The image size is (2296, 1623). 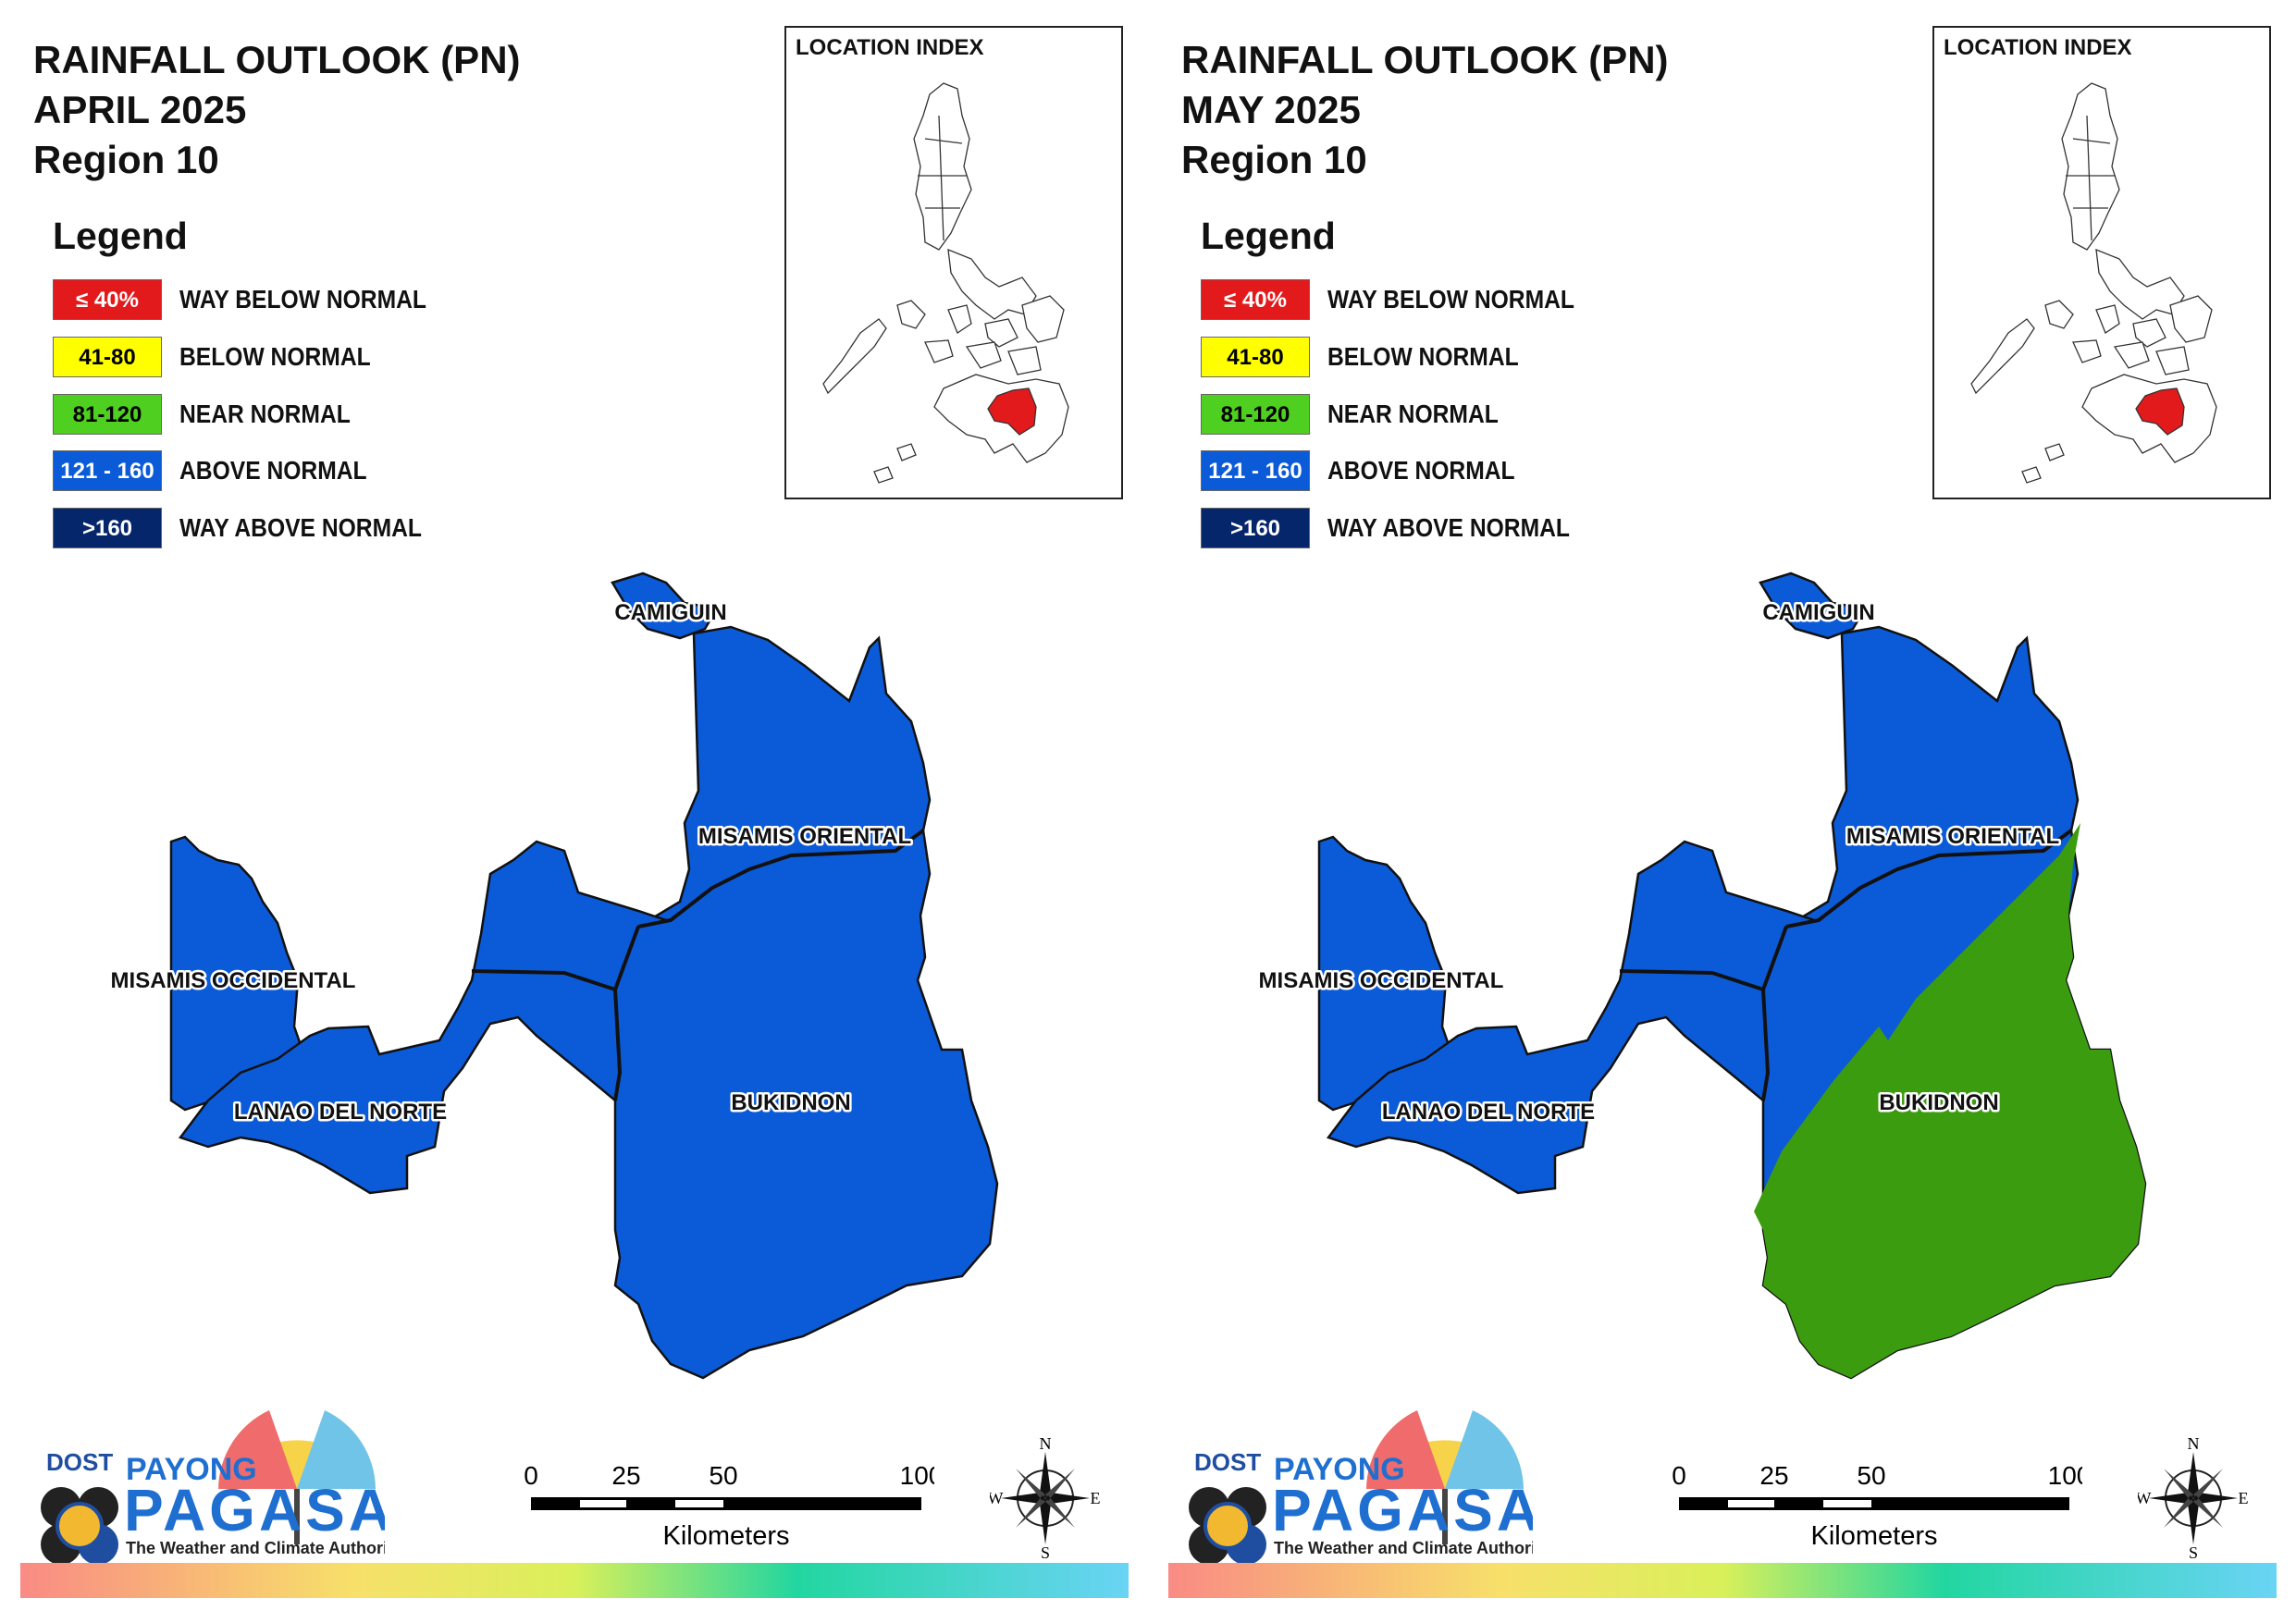 I want to click on map-title: RAINFALL OUTLOOK (PN) MAY 2025 Region 10, so click(x=1425, y=110).